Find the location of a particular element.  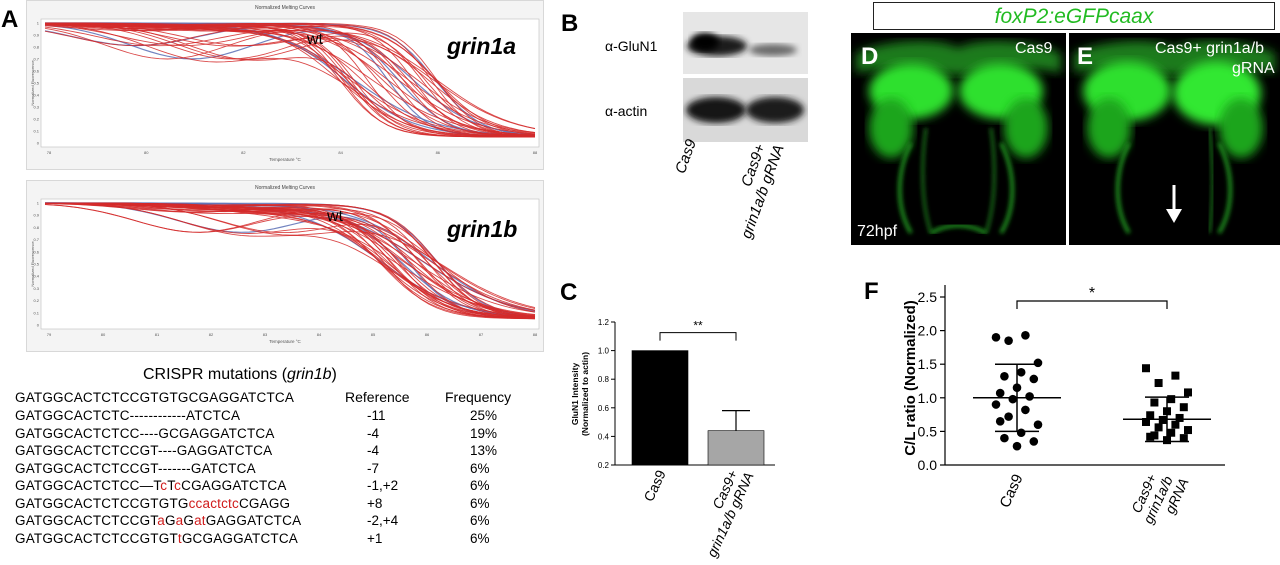

sequence-segment: GATGGCACTCTCCGTGT is located at coordinates (96, 538).